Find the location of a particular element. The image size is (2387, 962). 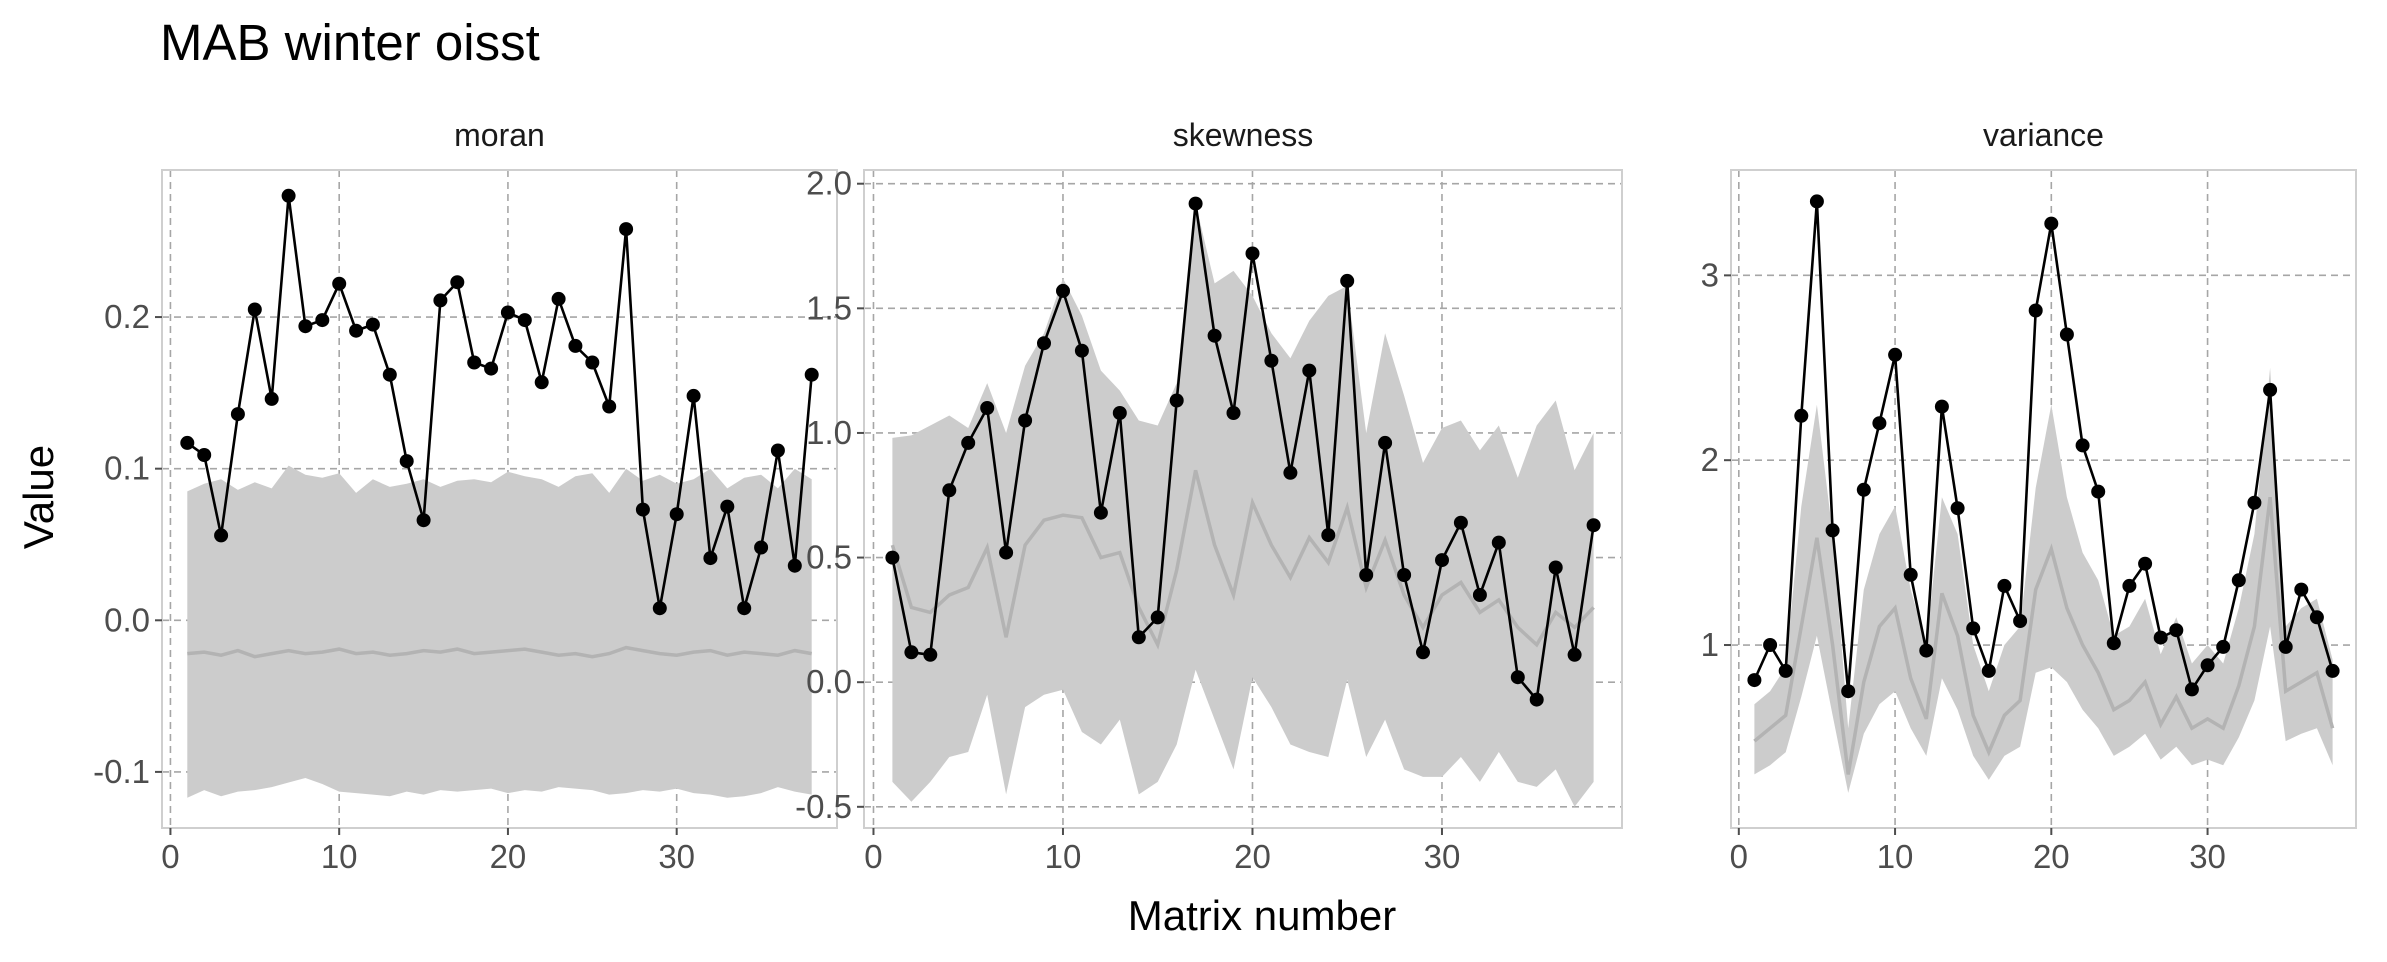

y-tick-label: 2 is located at coordinates (1710, 459).